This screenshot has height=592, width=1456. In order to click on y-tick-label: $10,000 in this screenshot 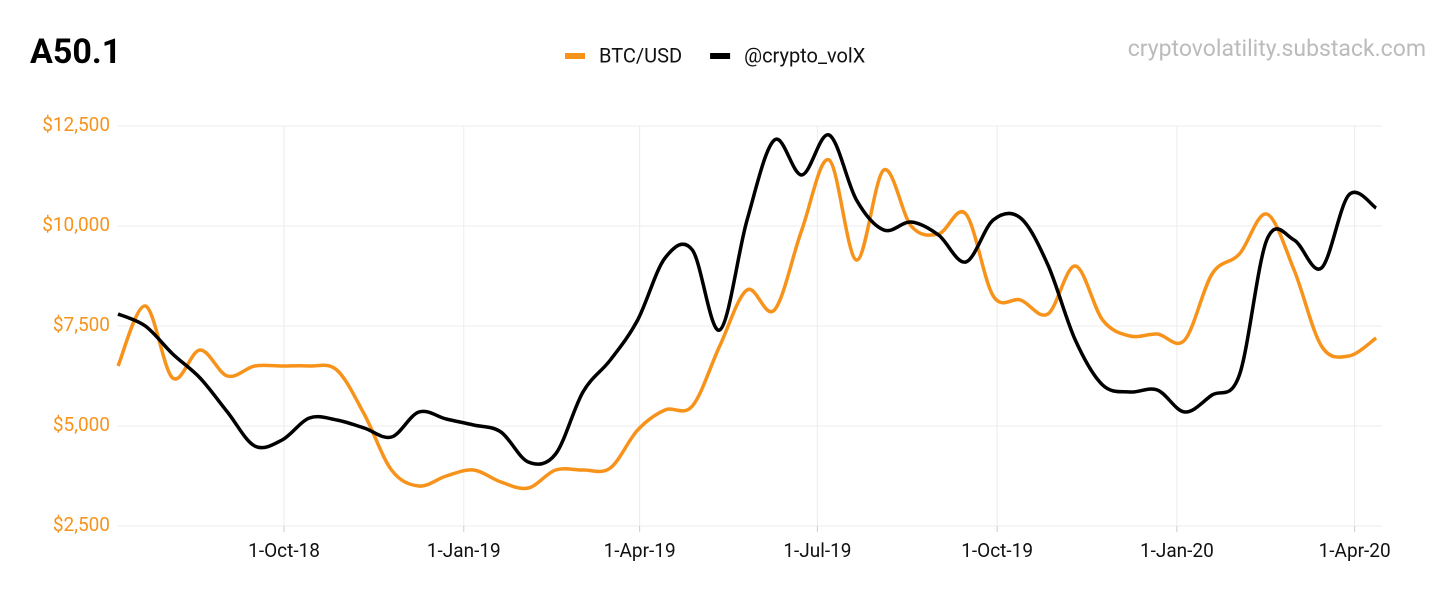, I will do `click(76, 224)`.